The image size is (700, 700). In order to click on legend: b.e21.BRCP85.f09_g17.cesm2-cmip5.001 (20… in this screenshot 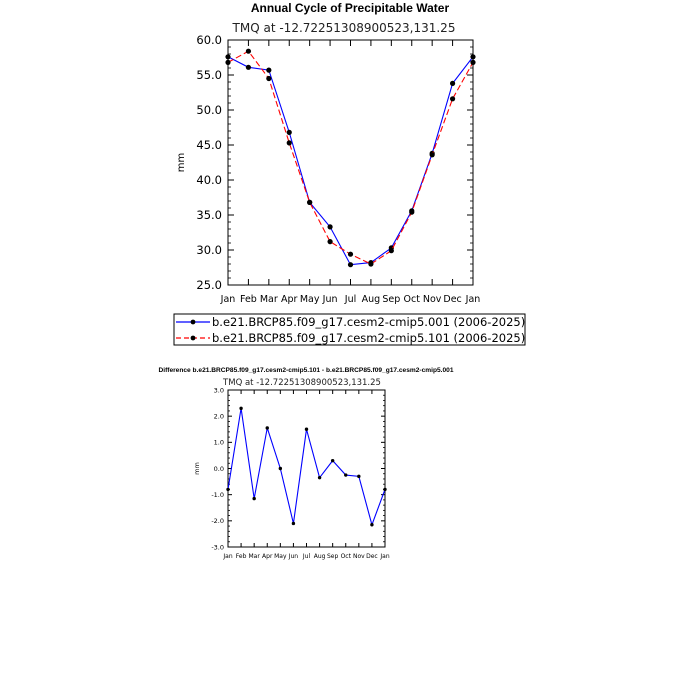, I will do `click(349, 329)`.